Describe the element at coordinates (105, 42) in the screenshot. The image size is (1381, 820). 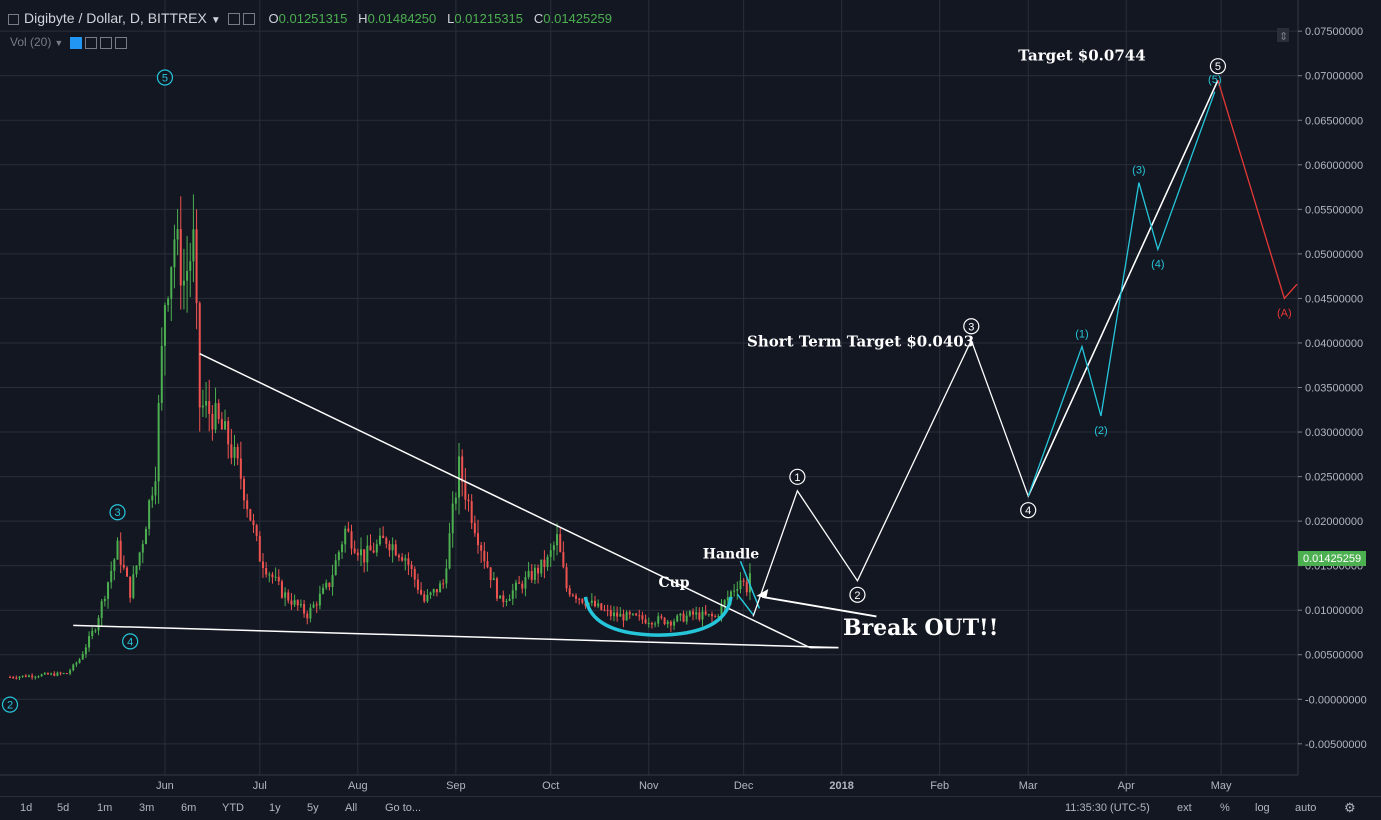
I see `plus-icon` at that location.